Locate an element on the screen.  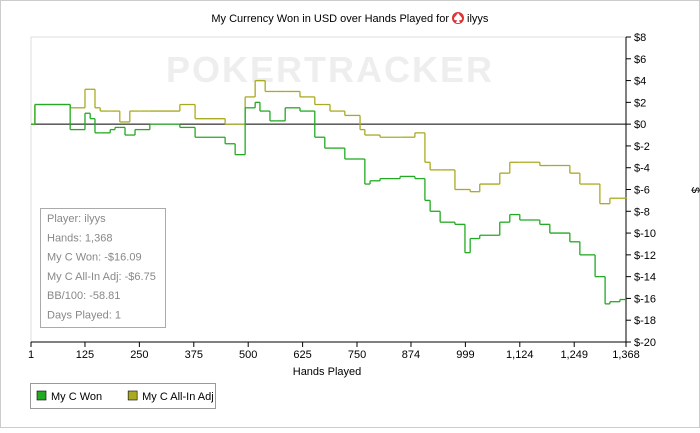
info-line: Hands: 1,368 is located at coordinates (79, 238).